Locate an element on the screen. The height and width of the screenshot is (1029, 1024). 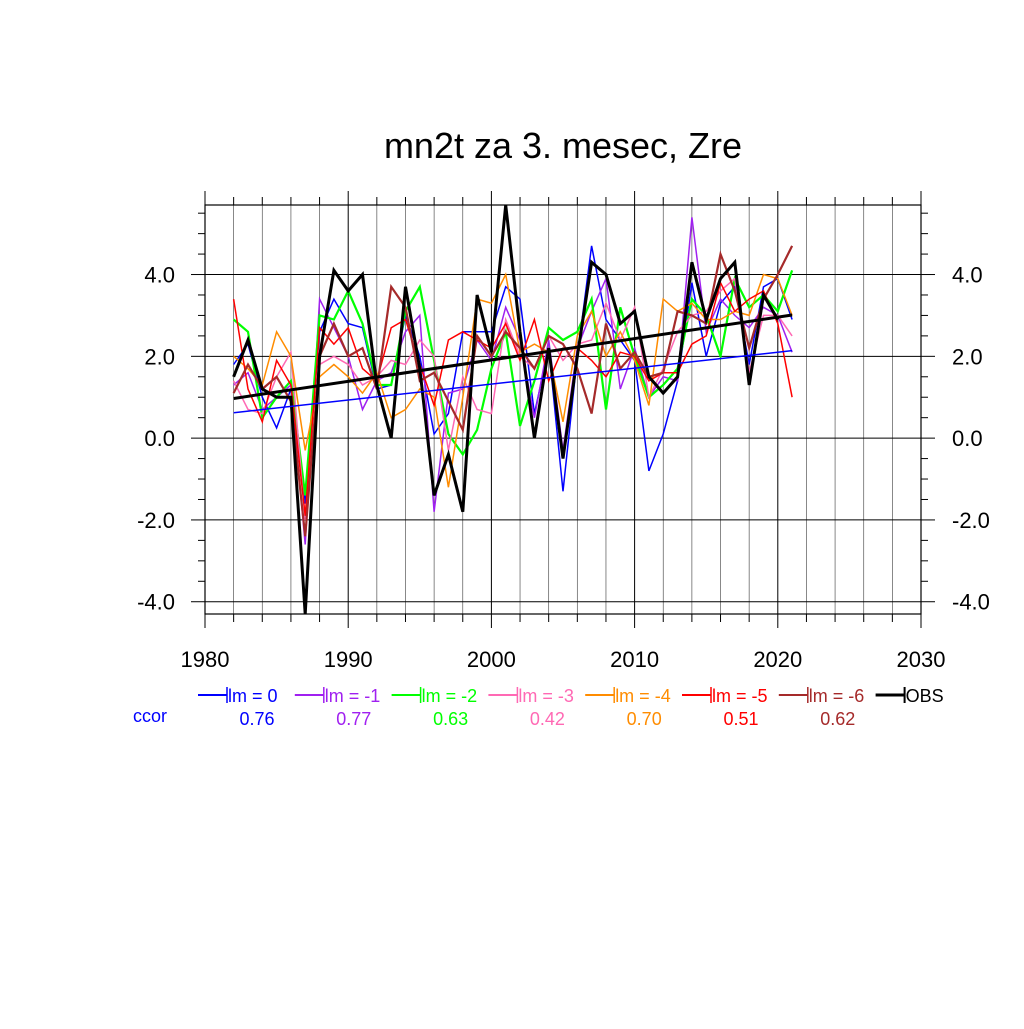
ccor-row: ccor 0.76 0.77 0.63 0.42 0.70 0.51 0.62 is located at coordinates (494, 717).